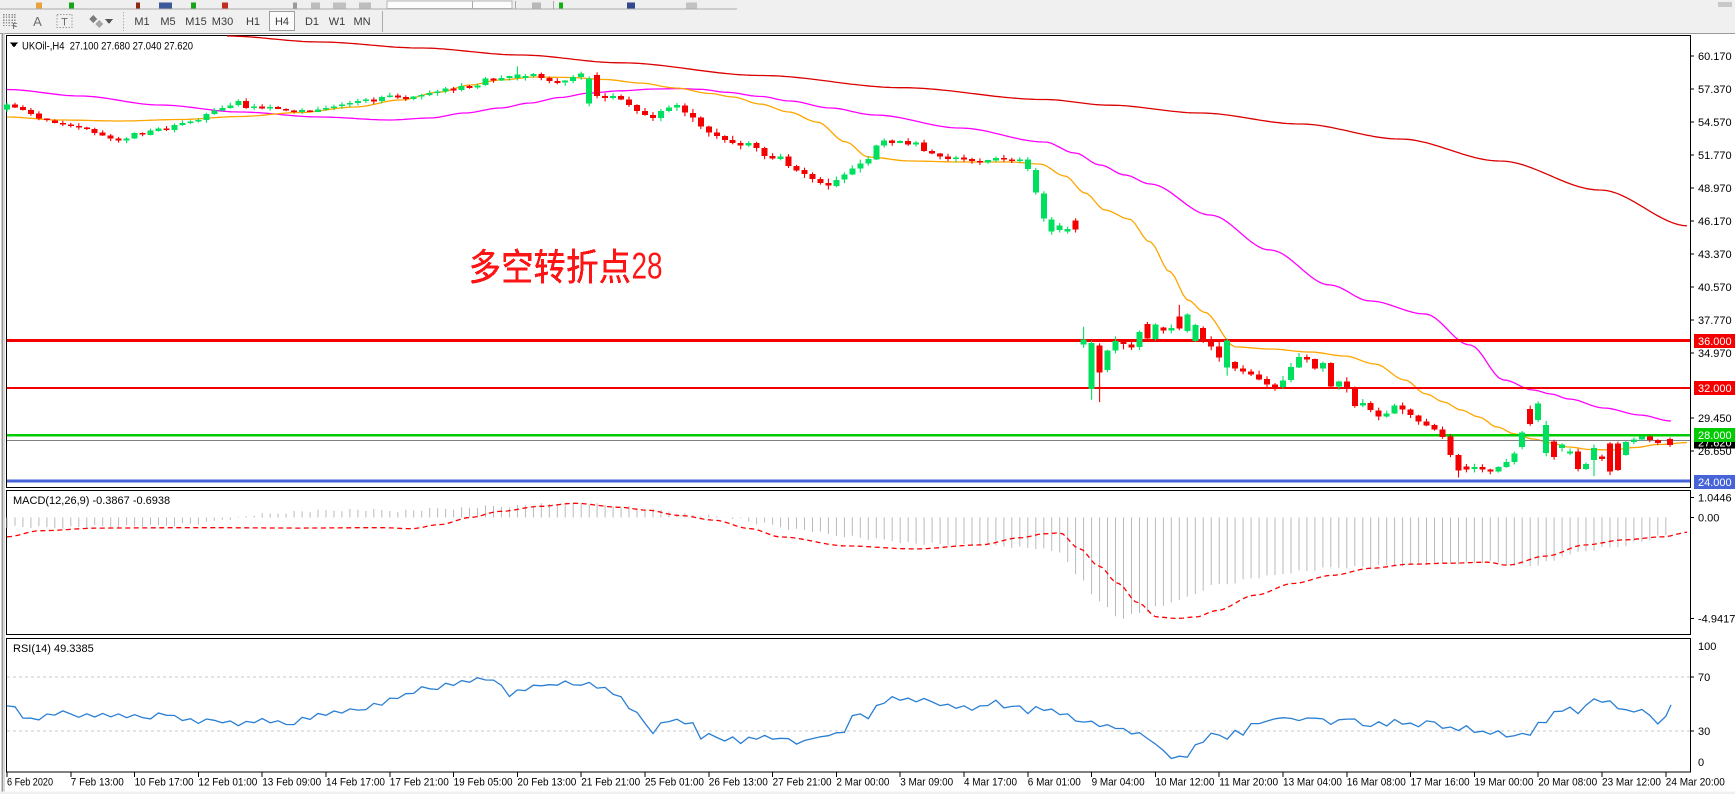 The image size is (1735, 794). What do you see at coordinates (91, 501) in the screenshot?
I see `svg-text: MACD(12,26,9) -0.3867 -0.6938` at bounding box center [91, 501].